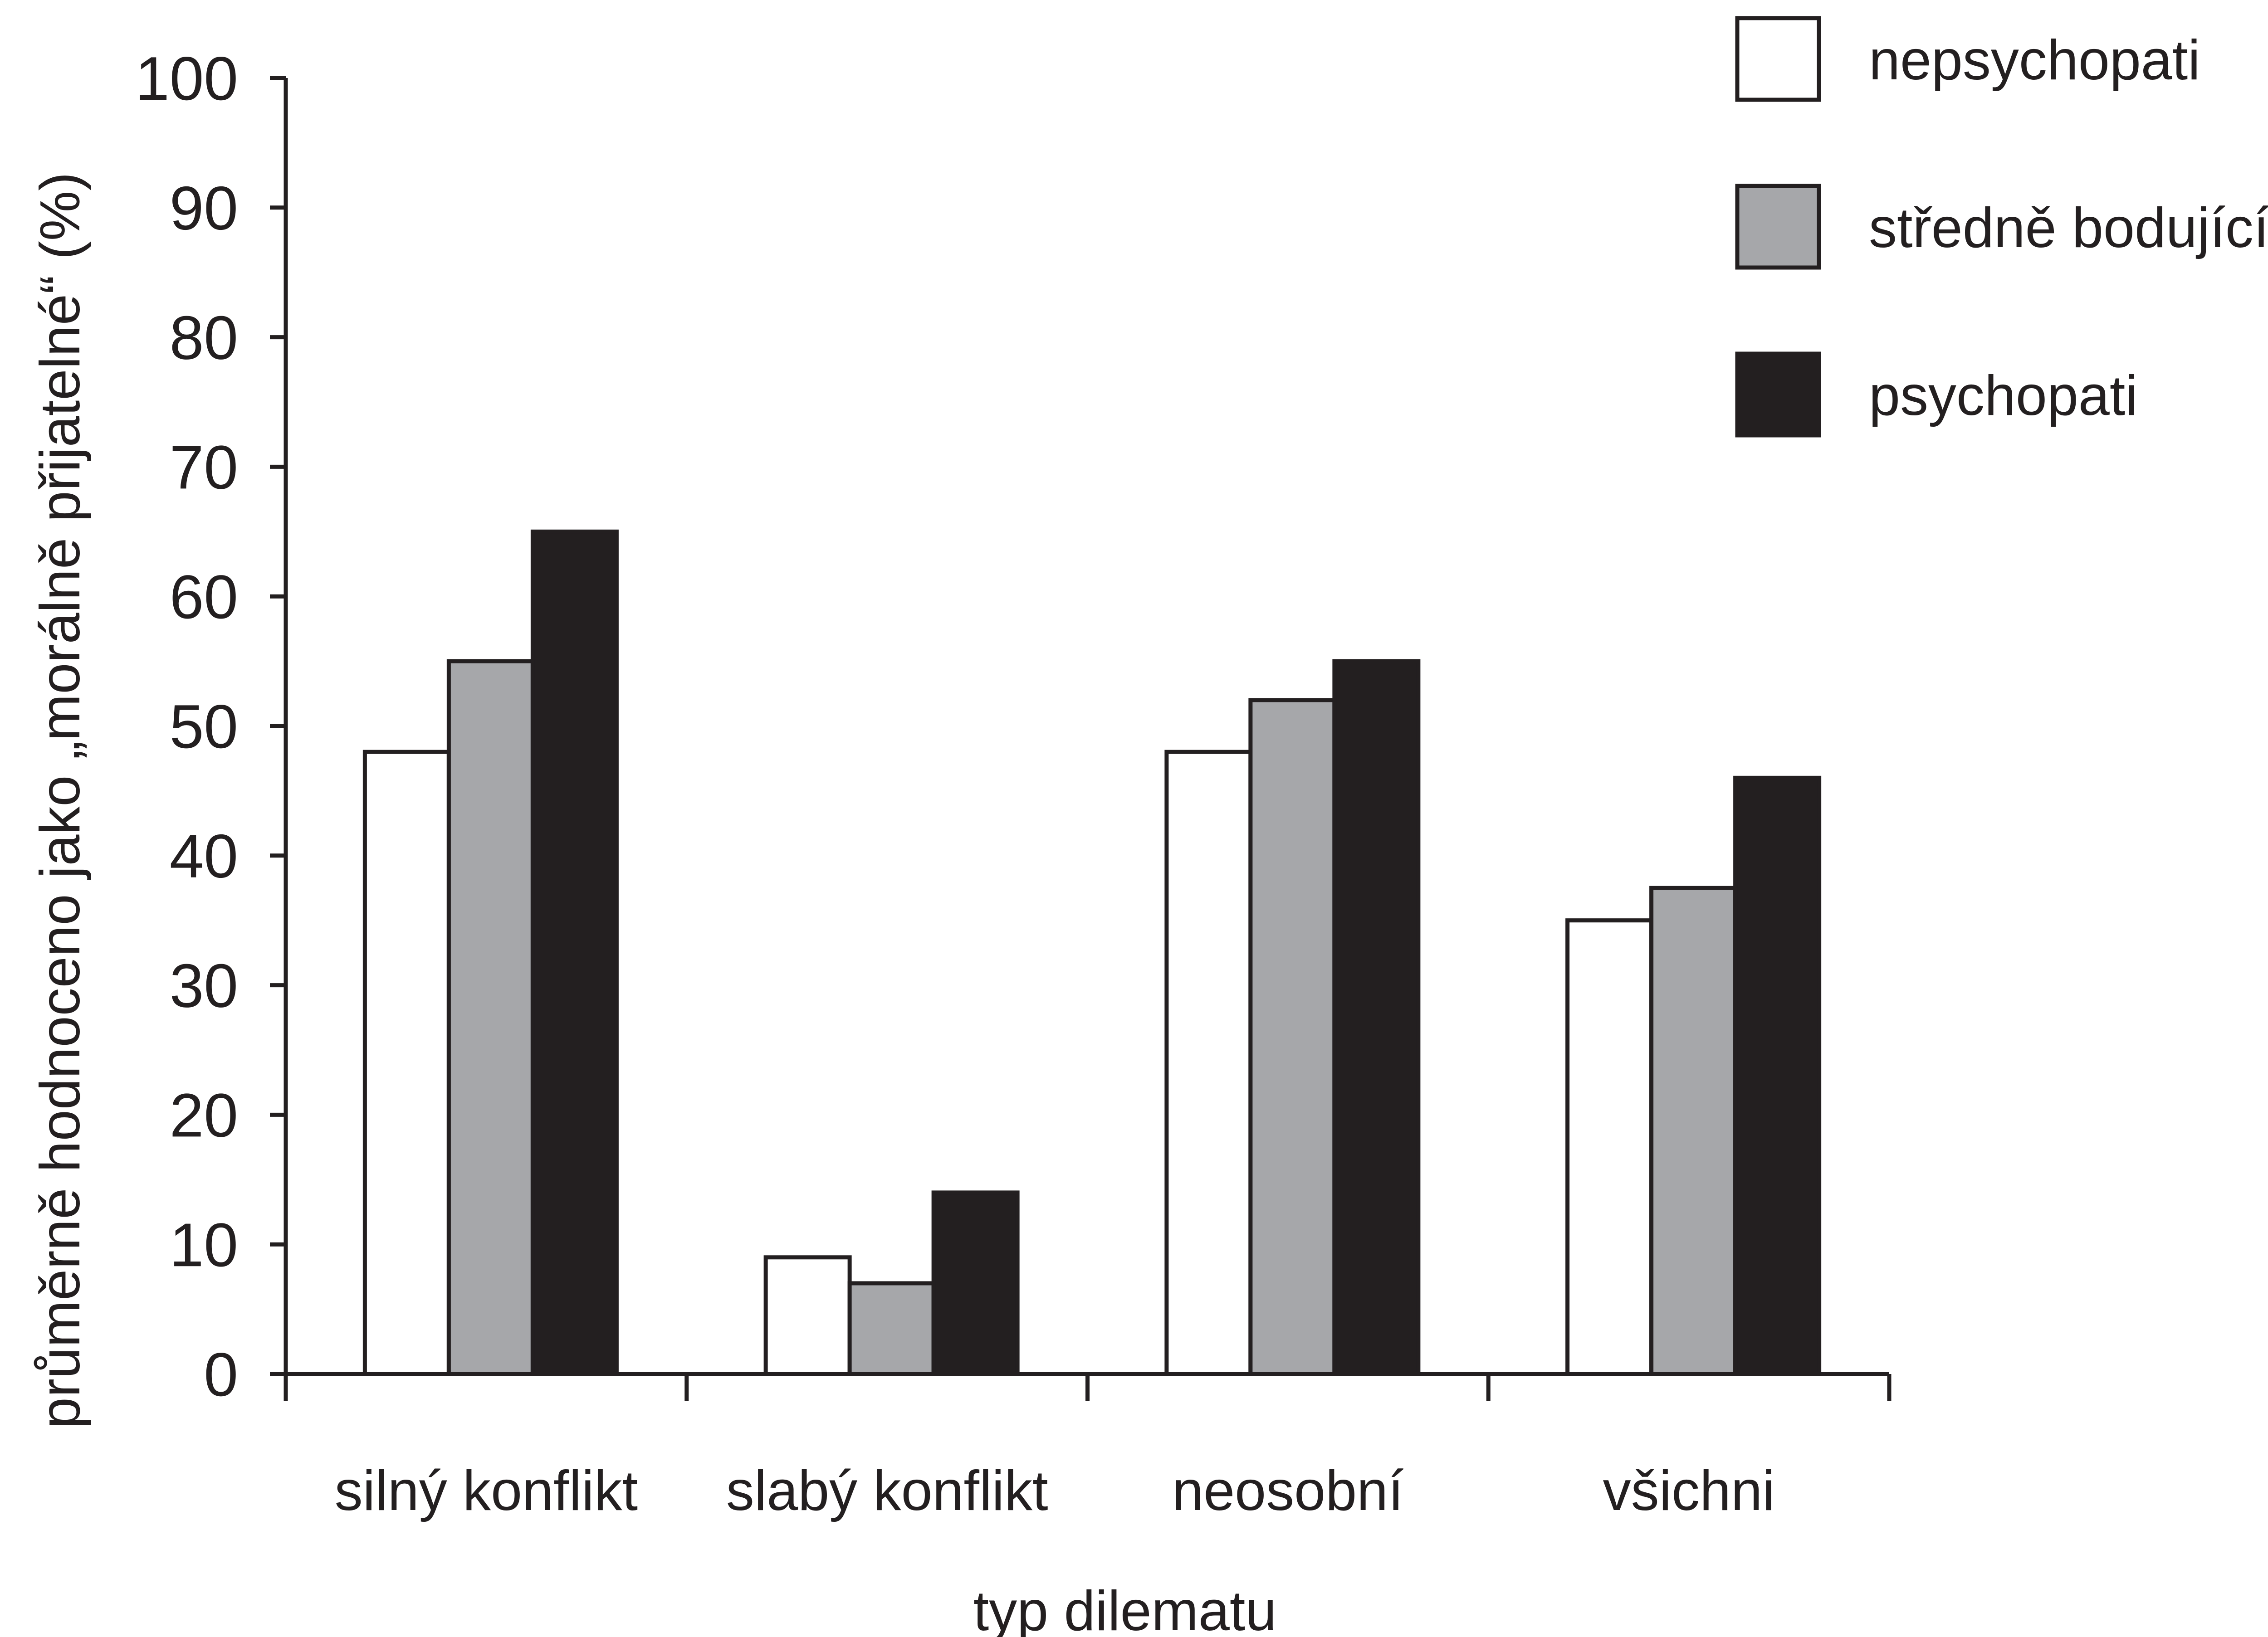 The width and height of the screenshot is (2268, 1637). What do you see at coordinates (204, 467) in the screenshot?
I see `y-tick-label: 70` at bounding box center [204, 467].